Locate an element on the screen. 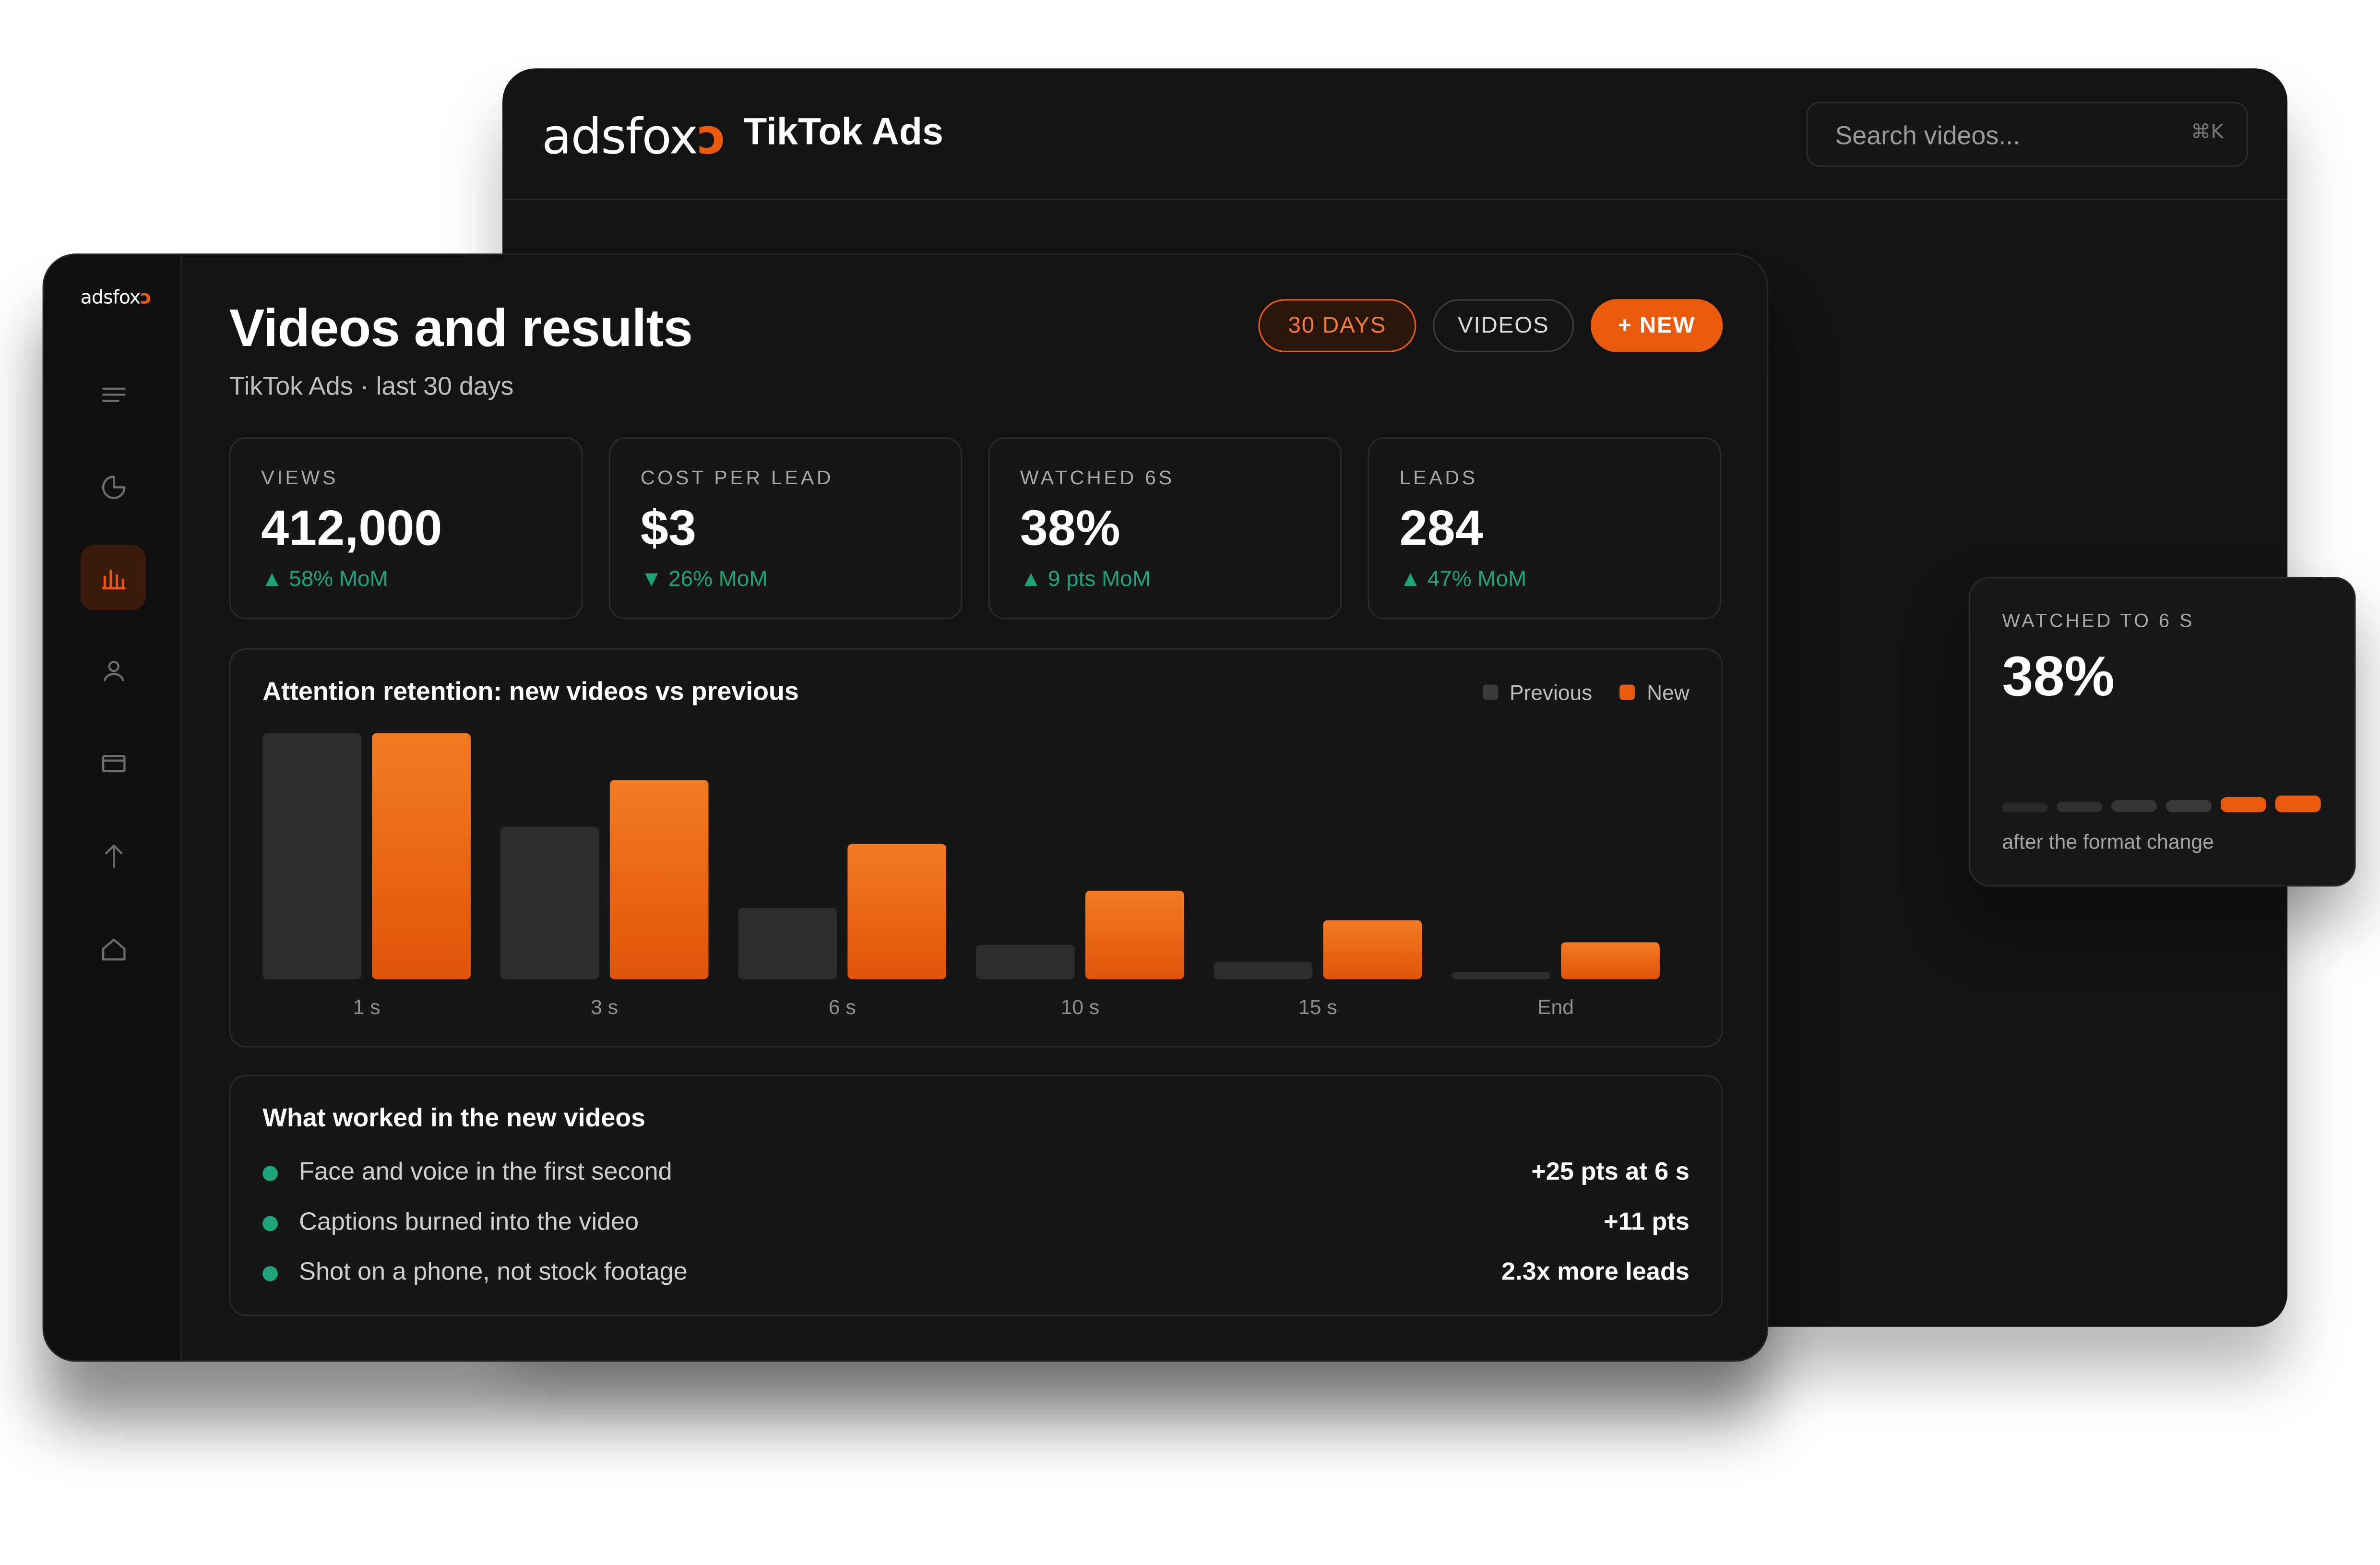  kpi-views: VIEWS 412,000 ▲ 58% MoM is located at coordinates (406, 528).